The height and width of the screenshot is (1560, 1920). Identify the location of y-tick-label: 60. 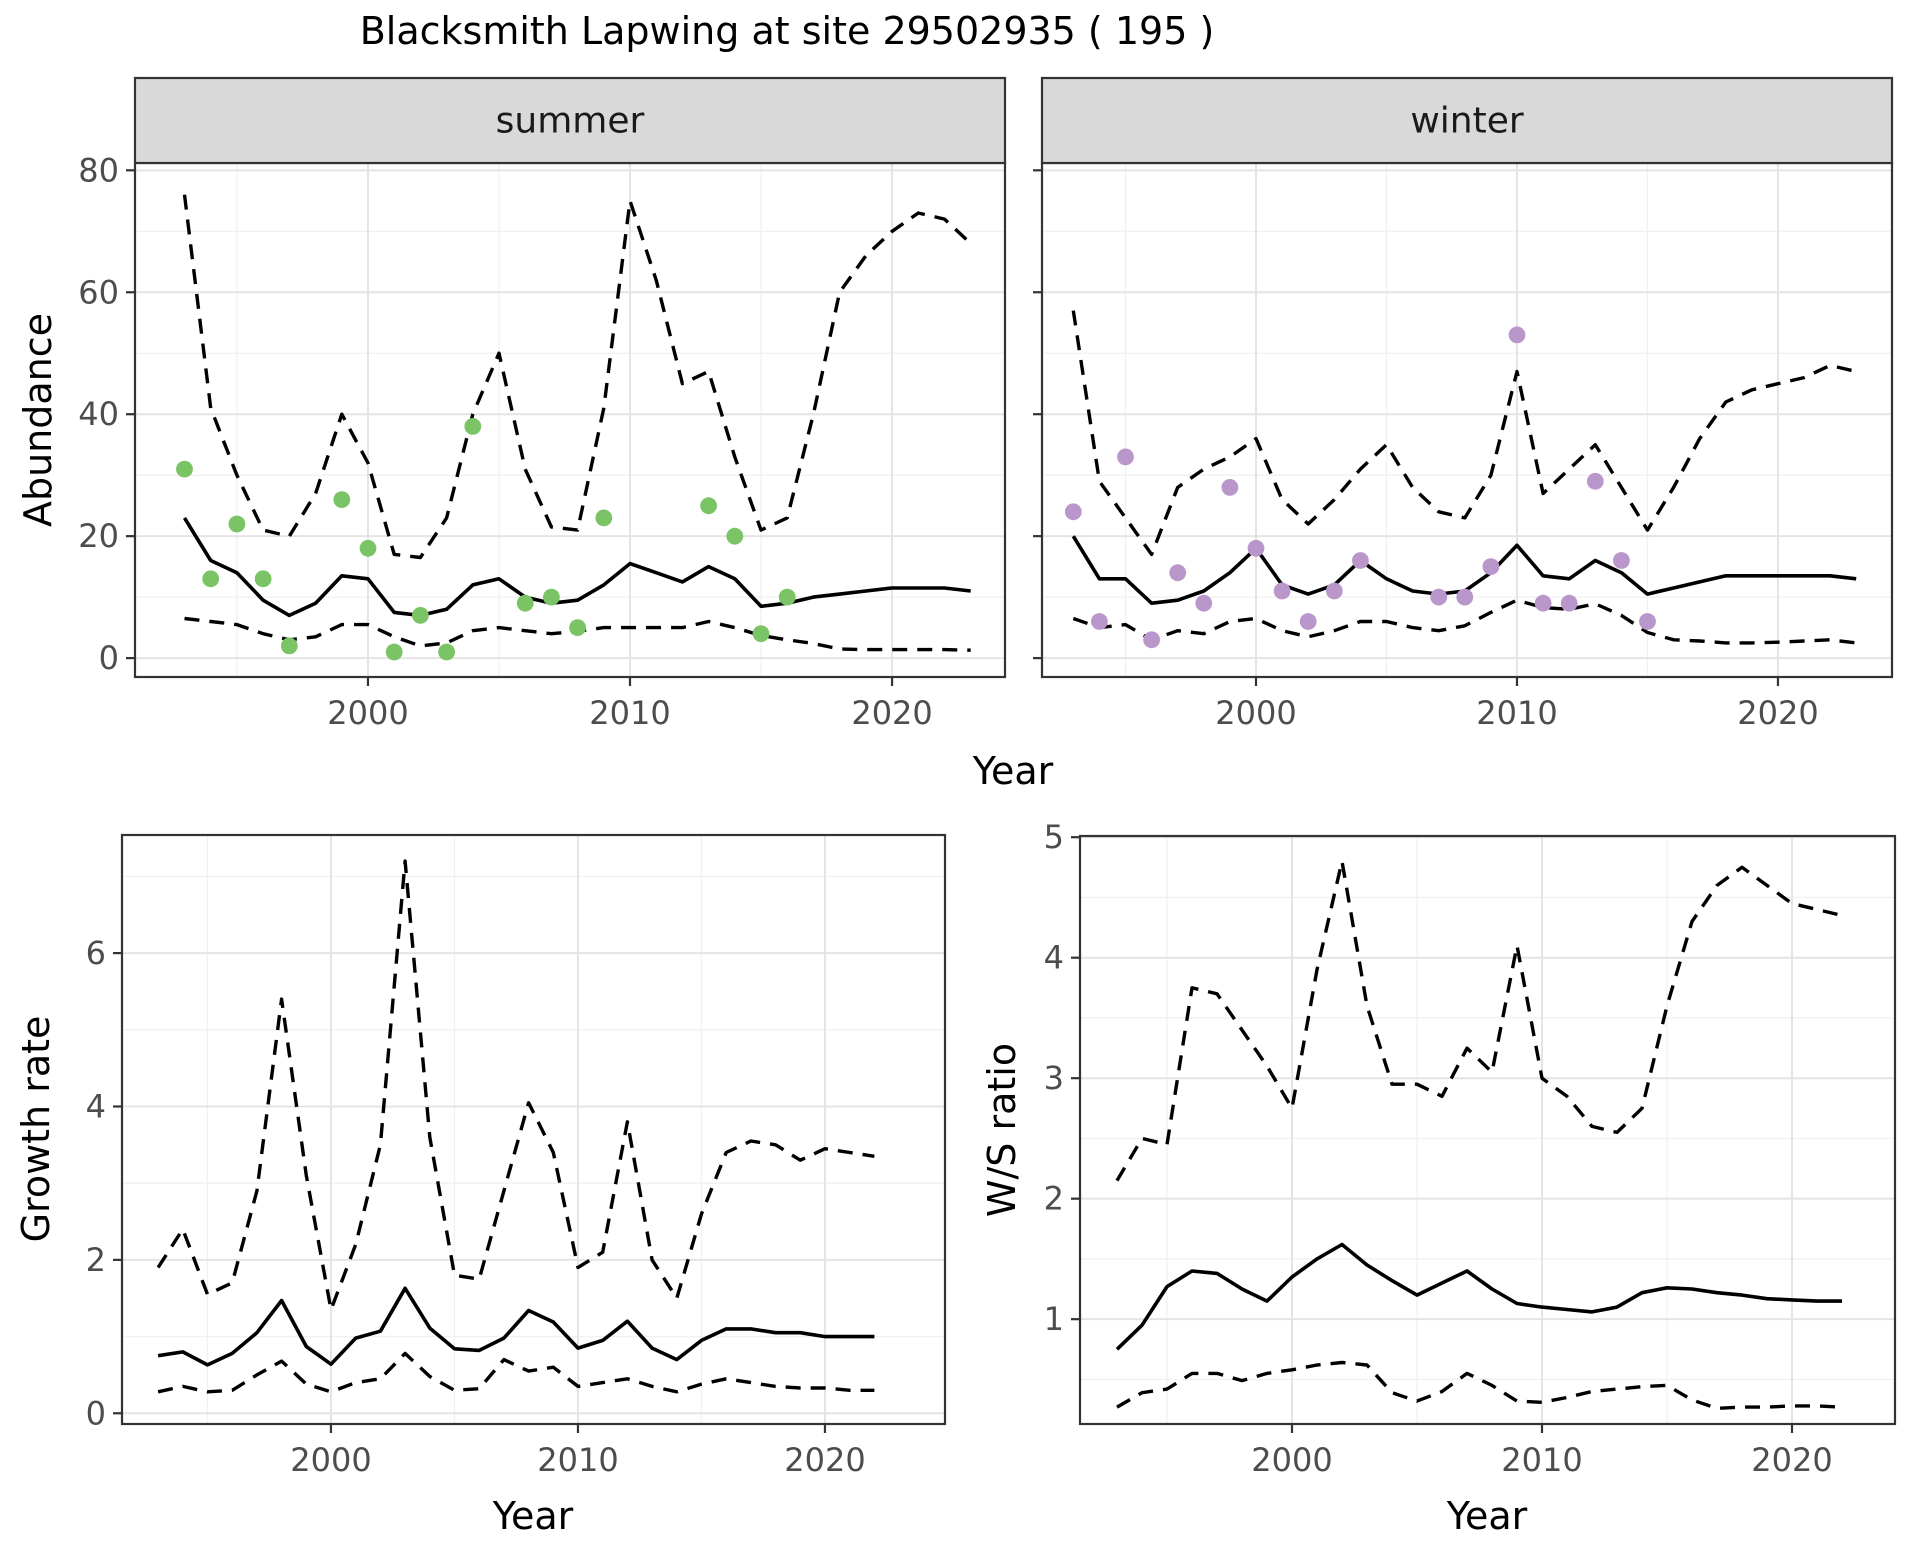
(98, 292).